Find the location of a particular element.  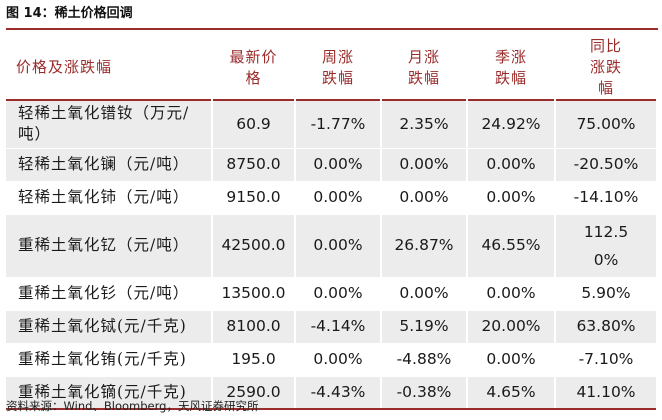

cell-quarter-change: 24.92% is located at coordinates (510, 123).